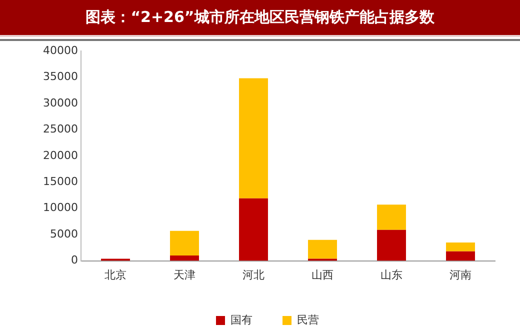 This screenshot has width=520, height=336. What do you see at coordinates (74, 260) in the screenshot?
I see `y-tick-label: 0` at bounding box center [74, 260].